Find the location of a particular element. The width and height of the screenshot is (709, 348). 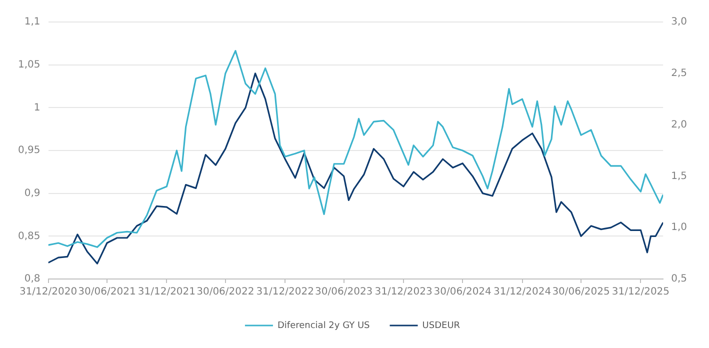

y2-tick-label: 1,5 is located at coordinates (679, 176).